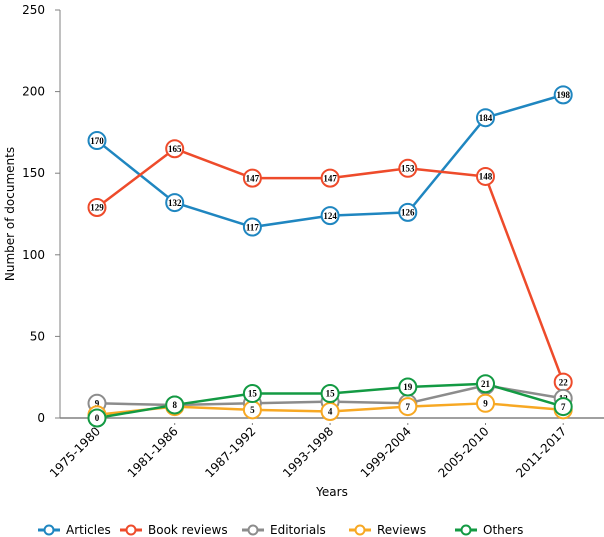  I want to click on data-point-others: 19, so click(408, 387).